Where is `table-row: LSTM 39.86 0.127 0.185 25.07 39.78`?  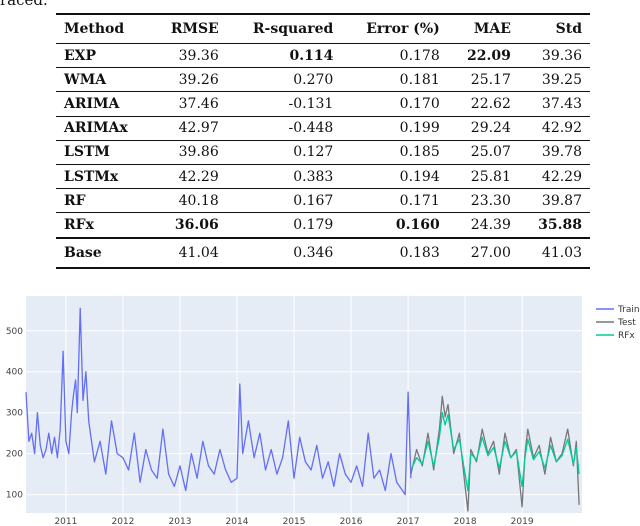
table-row: LSTM 39.86 0.127 0.185 25.07 39.78 is located at coordinates (323, 152).